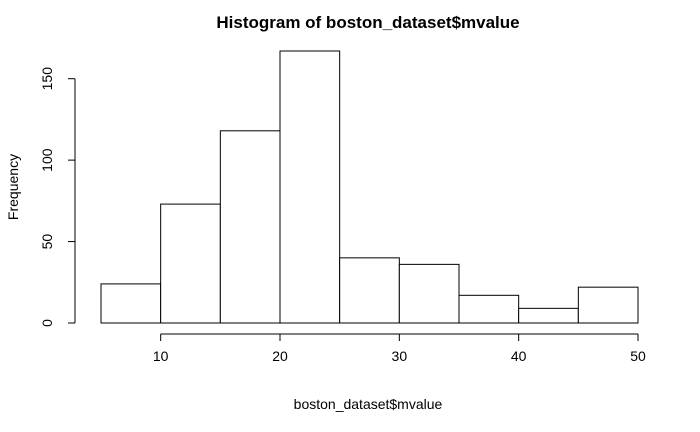 This screenshot has height=432, width=700. What do you see at coordinates (368, 404) in the screenshot?
I see `x-axis-label: boston_dataset$mvalue` at bounding box center [368, 404].